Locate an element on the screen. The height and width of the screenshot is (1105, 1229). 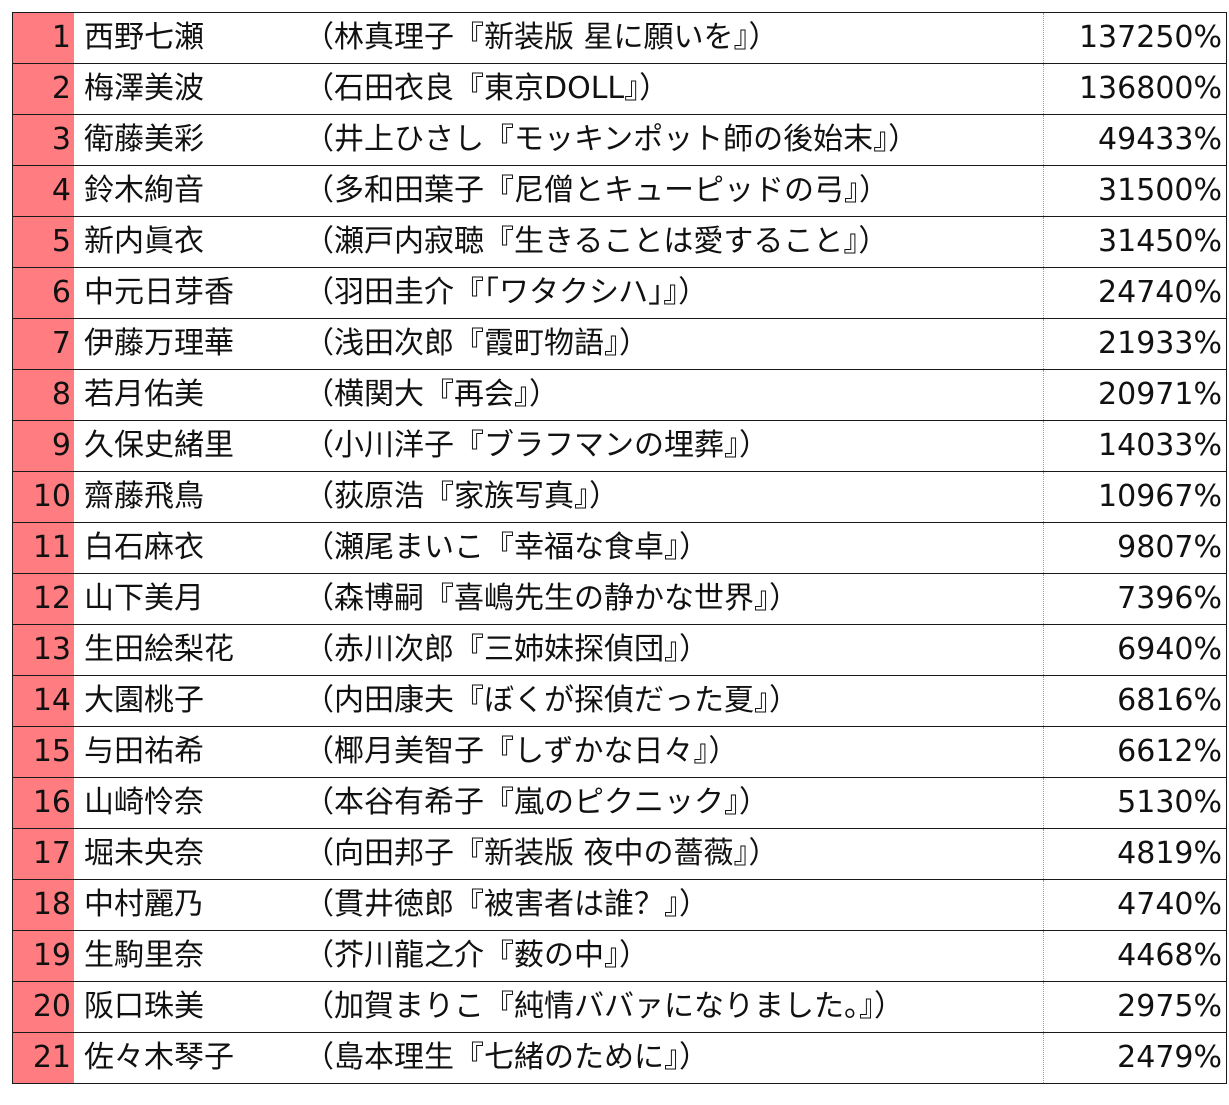
table-row: 14 大園桃子 （内田康夫『ぼくが探偵だった夏』） 6816% is located at coordinates (619, 701).